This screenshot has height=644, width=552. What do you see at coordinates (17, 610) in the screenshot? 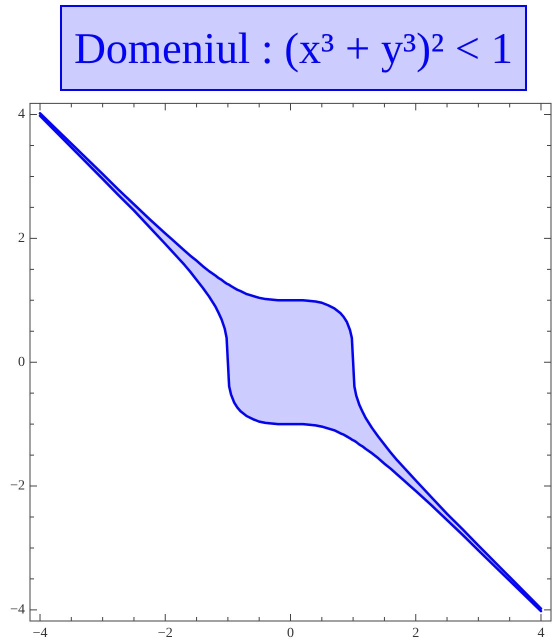
I see `y-tick-label: −4` at bounding box center [17, 610].